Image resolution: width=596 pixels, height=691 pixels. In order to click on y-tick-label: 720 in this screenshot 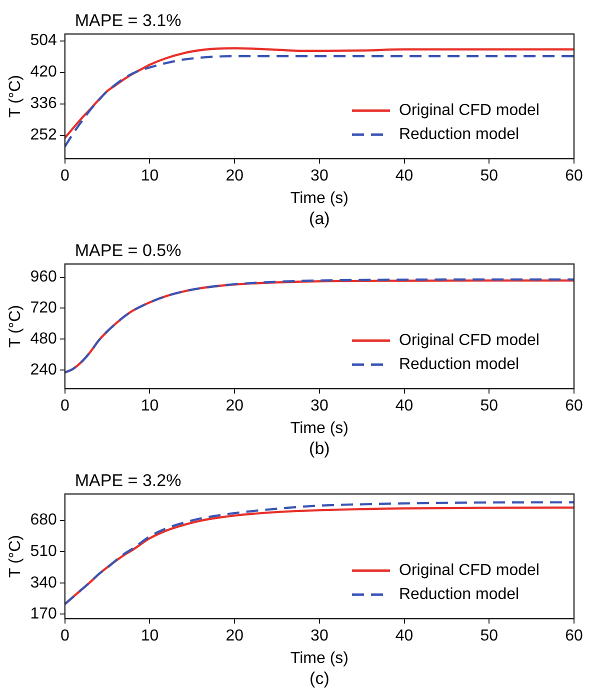, I will do `click(43, 308)`.